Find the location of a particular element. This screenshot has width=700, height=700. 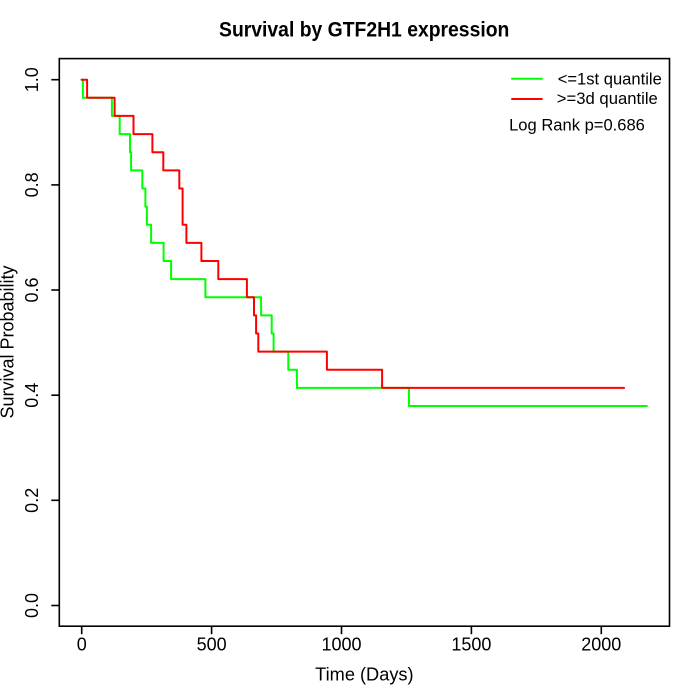

svg-text: 0.0 is located at coordinates (32, 605).